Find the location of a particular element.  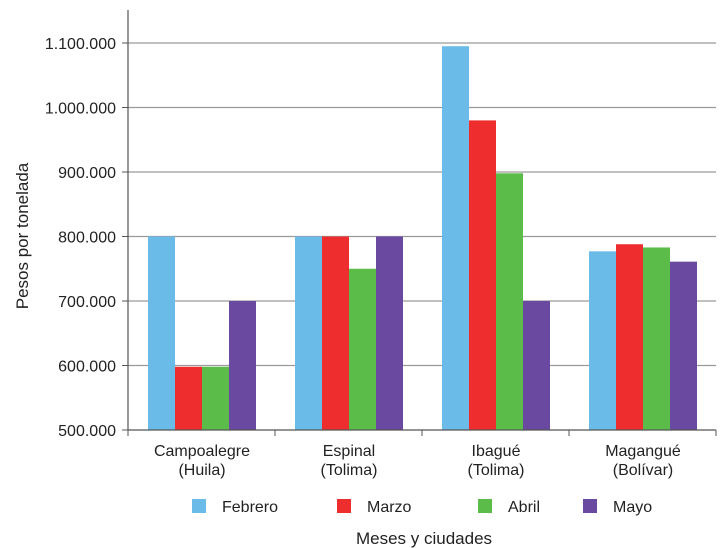

x-category-sublabel: (Bolívar) is located at coordinates (643, 470).